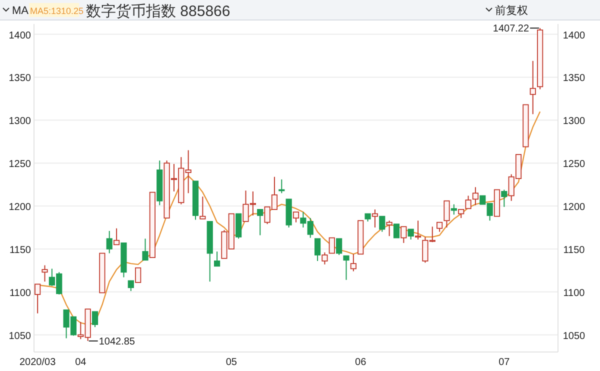 This screenshot has height=371, width=600. What do you see at coordinates (20, 164) in the screenshot?
I see `y-tick-label: 1250` at bounding box center [20, 164].